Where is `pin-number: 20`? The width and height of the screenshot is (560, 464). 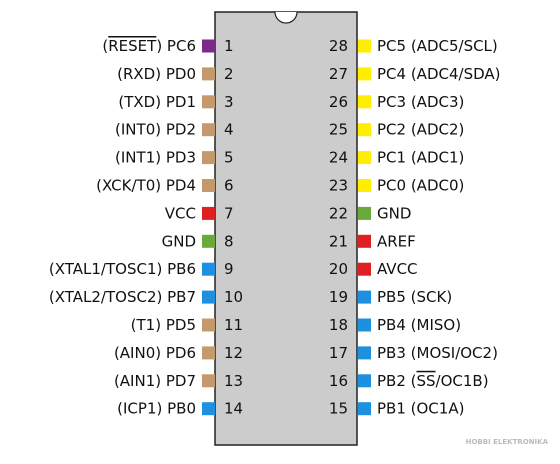
pin-number: 20 is located at coordinates (338, 269).